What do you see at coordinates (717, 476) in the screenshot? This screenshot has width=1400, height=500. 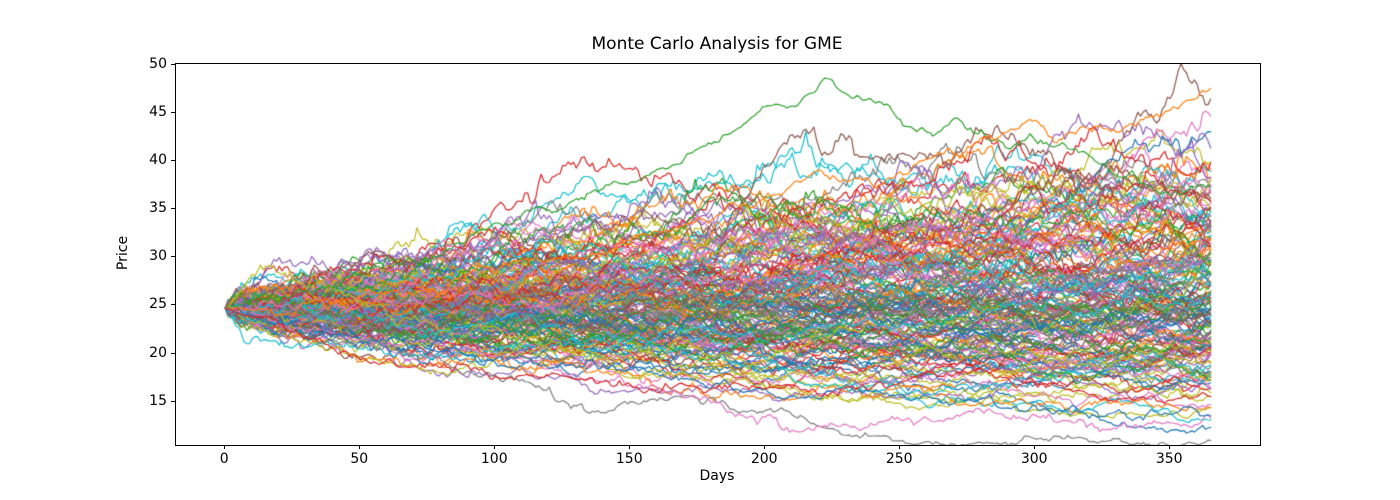 I see `x-axis-label: Days` at bounding box center [717, 476].